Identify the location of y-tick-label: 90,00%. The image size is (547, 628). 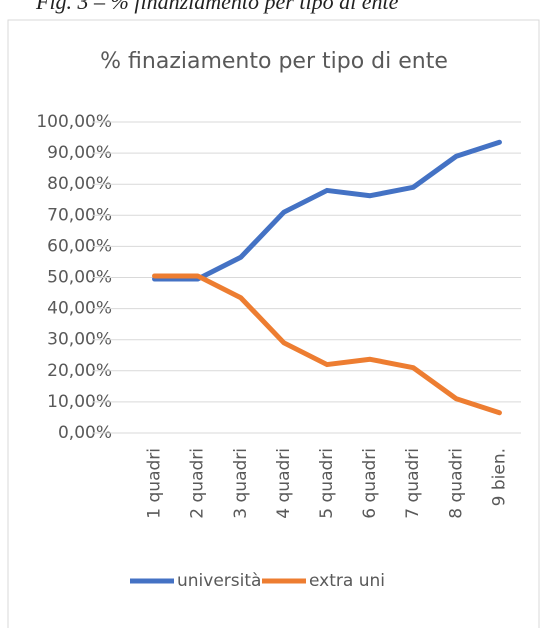
(79, 153).